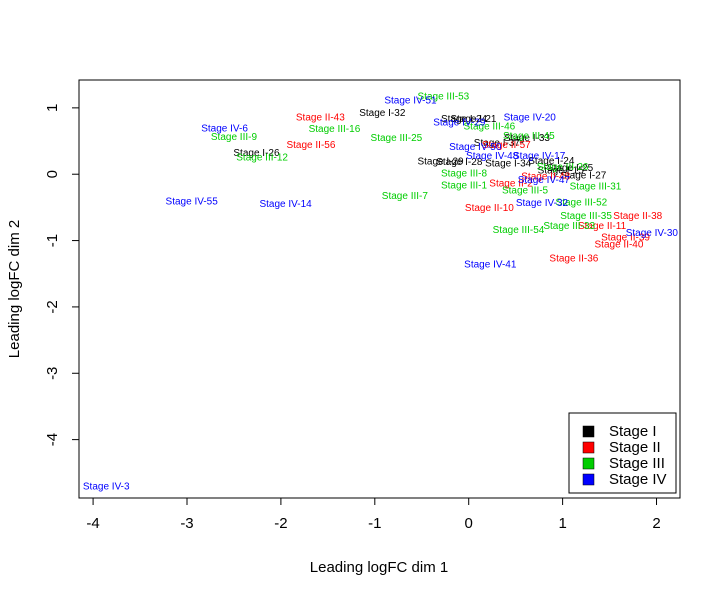 The width and height of the screenshot is (720, 596). What do you see at coordinates (525, 191) in the screenshot?
I see `point-label: Stage III-5` at bounding box center [525, 191].